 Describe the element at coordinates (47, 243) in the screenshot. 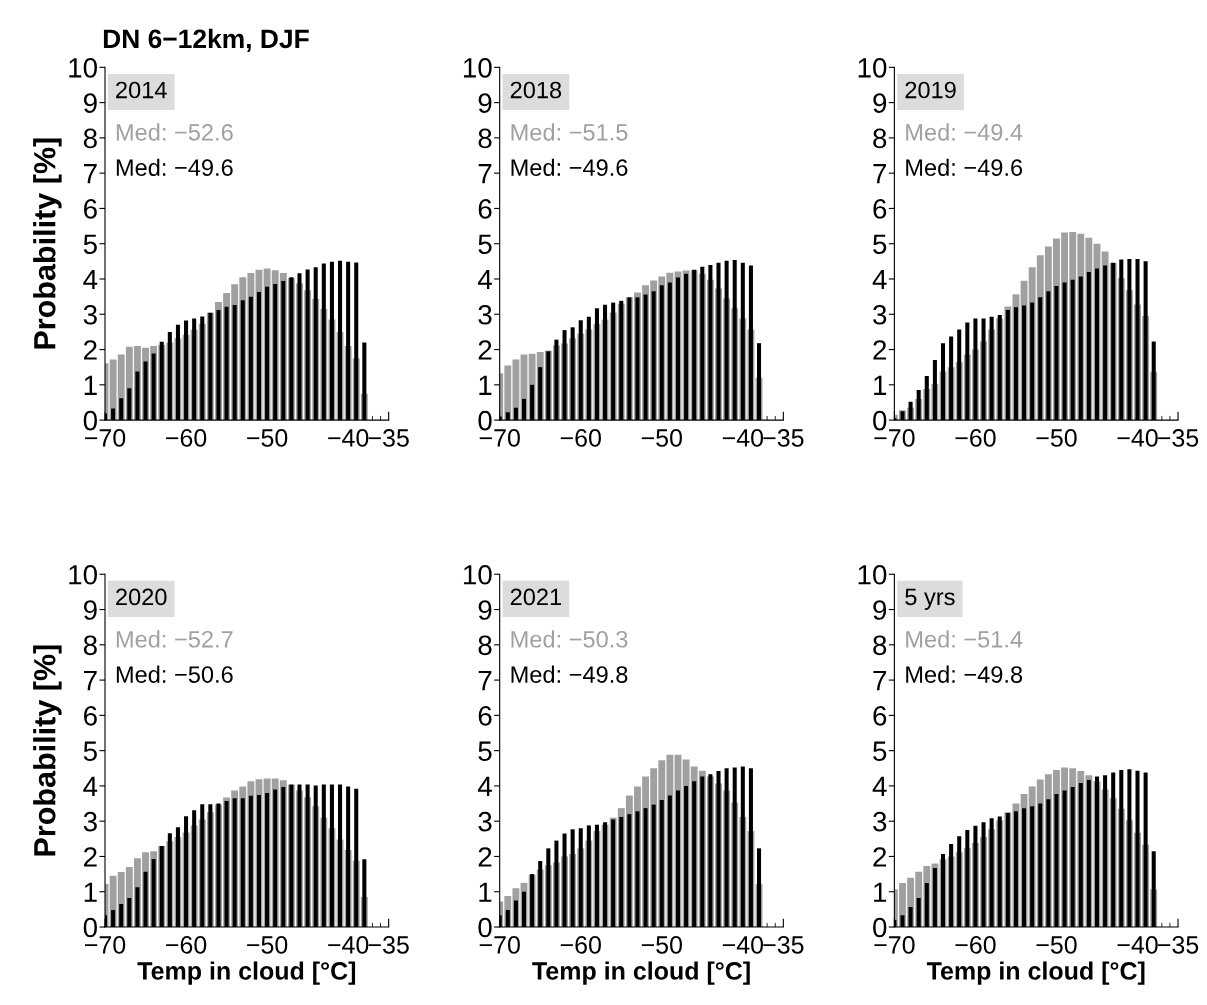

I see `y-axis-title: Probability [%]` at that location.